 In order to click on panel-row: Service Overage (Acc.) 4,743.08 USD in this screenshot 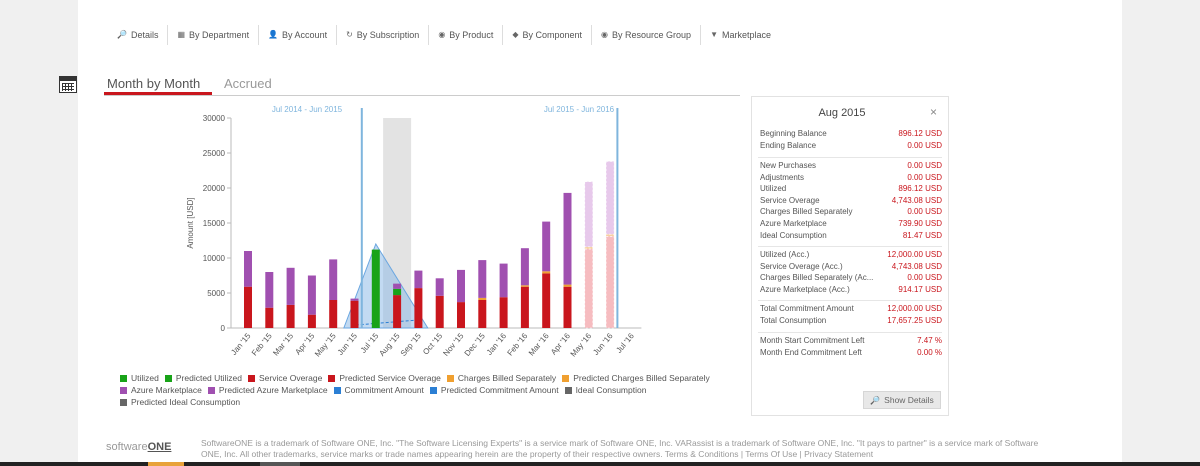, I will do `click(851, 267)`.